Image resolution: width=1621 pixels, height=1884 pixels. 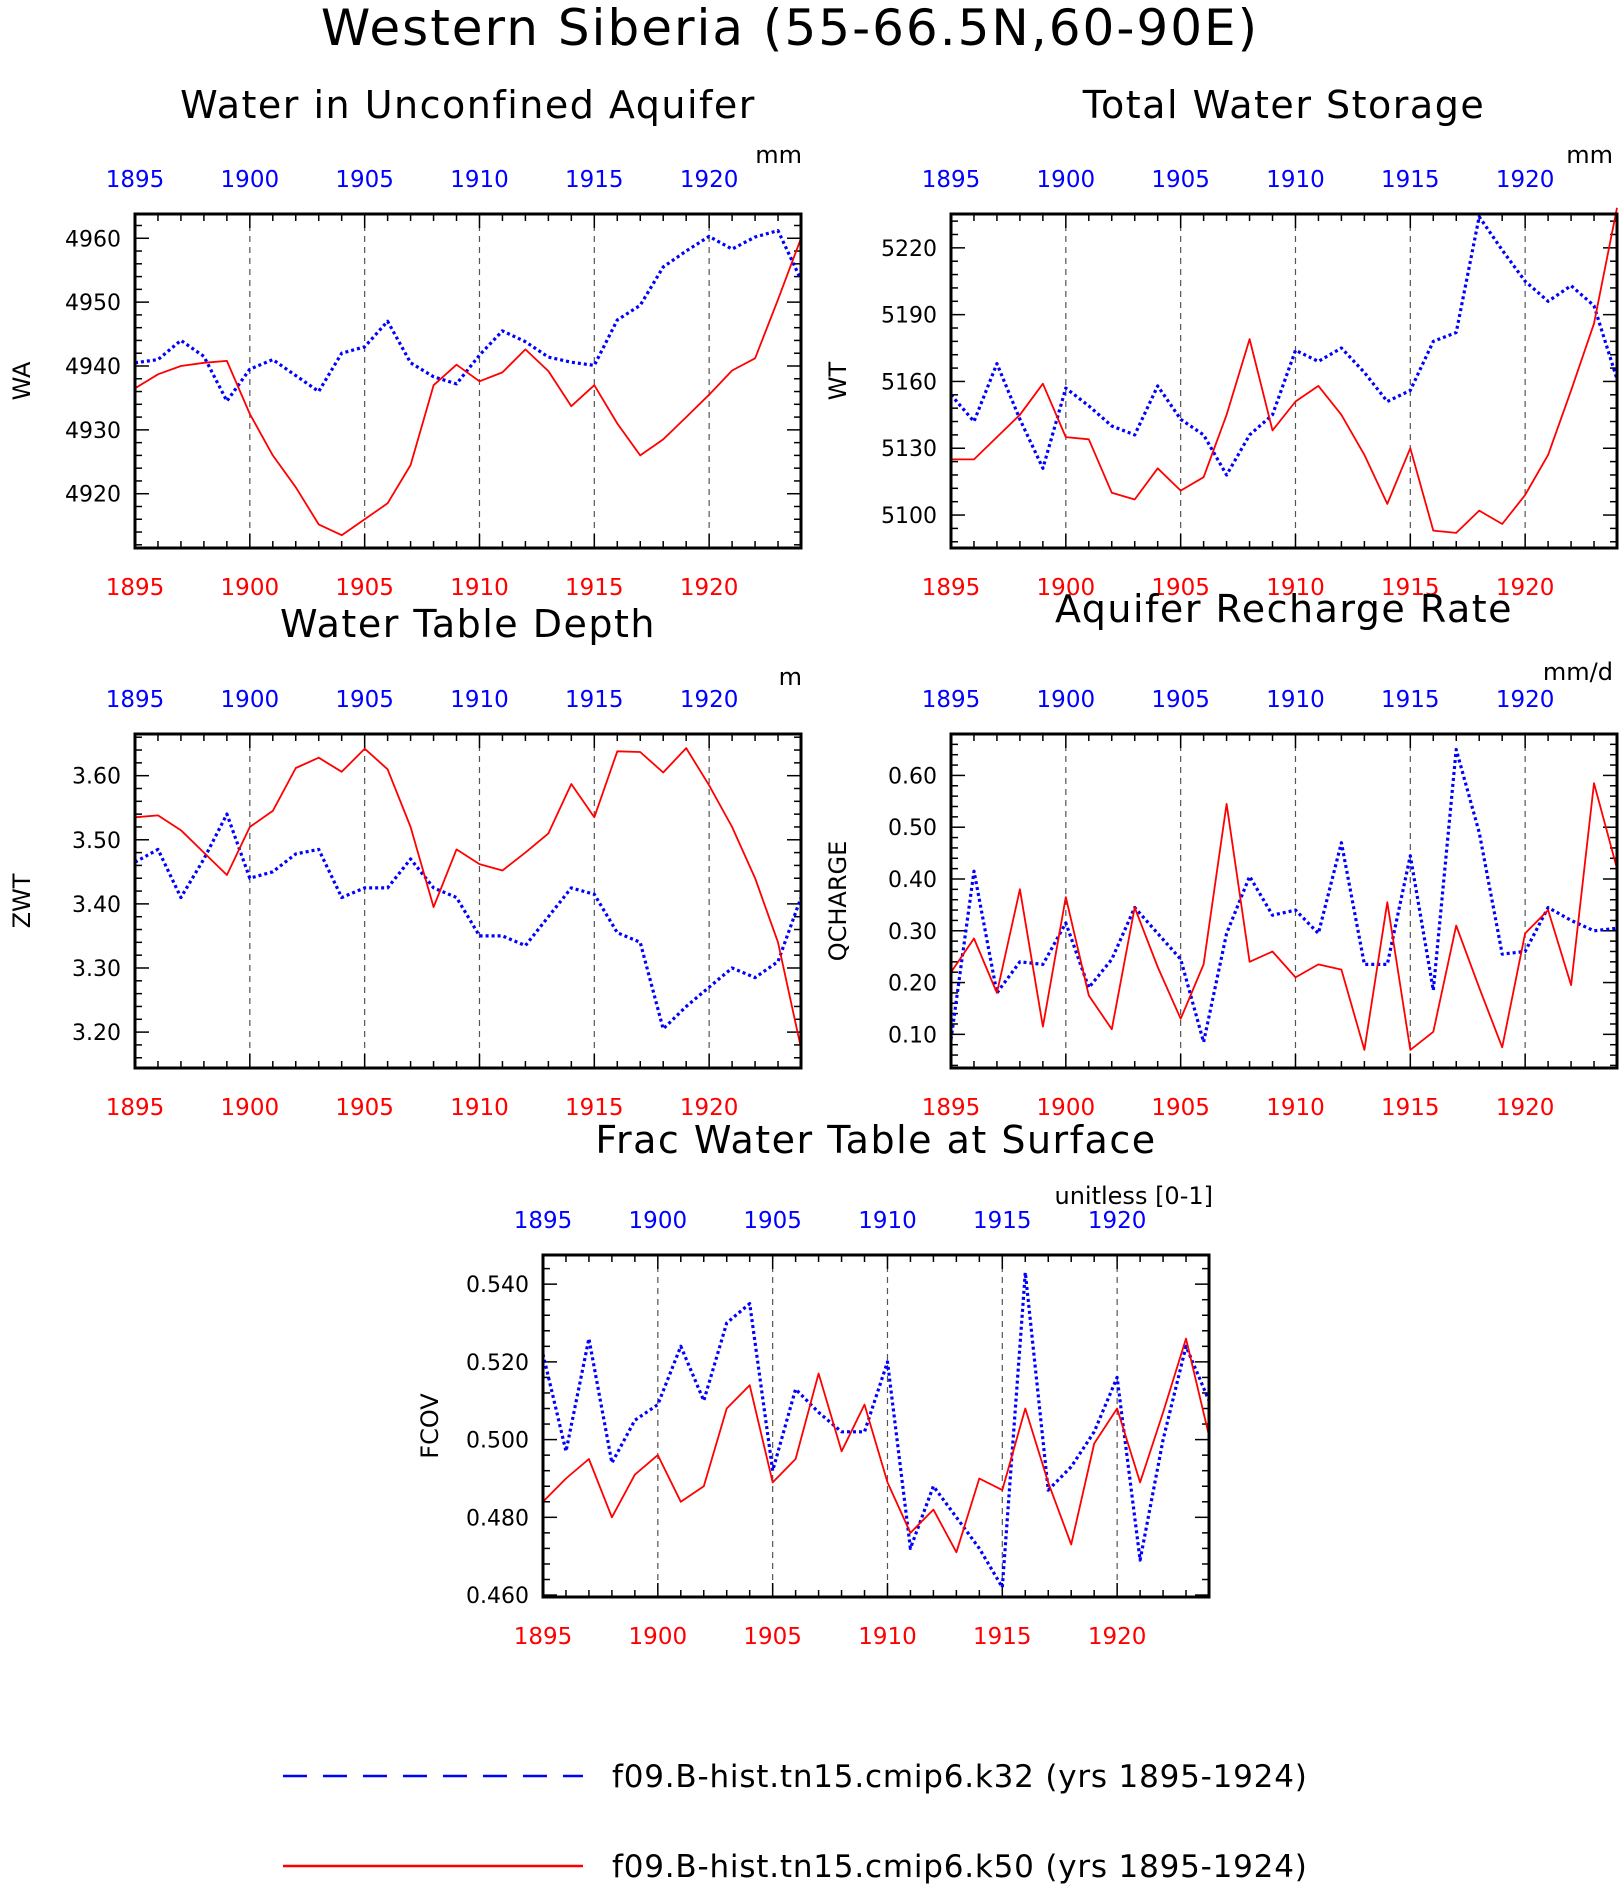 What do you see at coordinates (96, 777) in the screenshot?
I see `y-tick-label: 3.60` at bounding box center [96, 777].